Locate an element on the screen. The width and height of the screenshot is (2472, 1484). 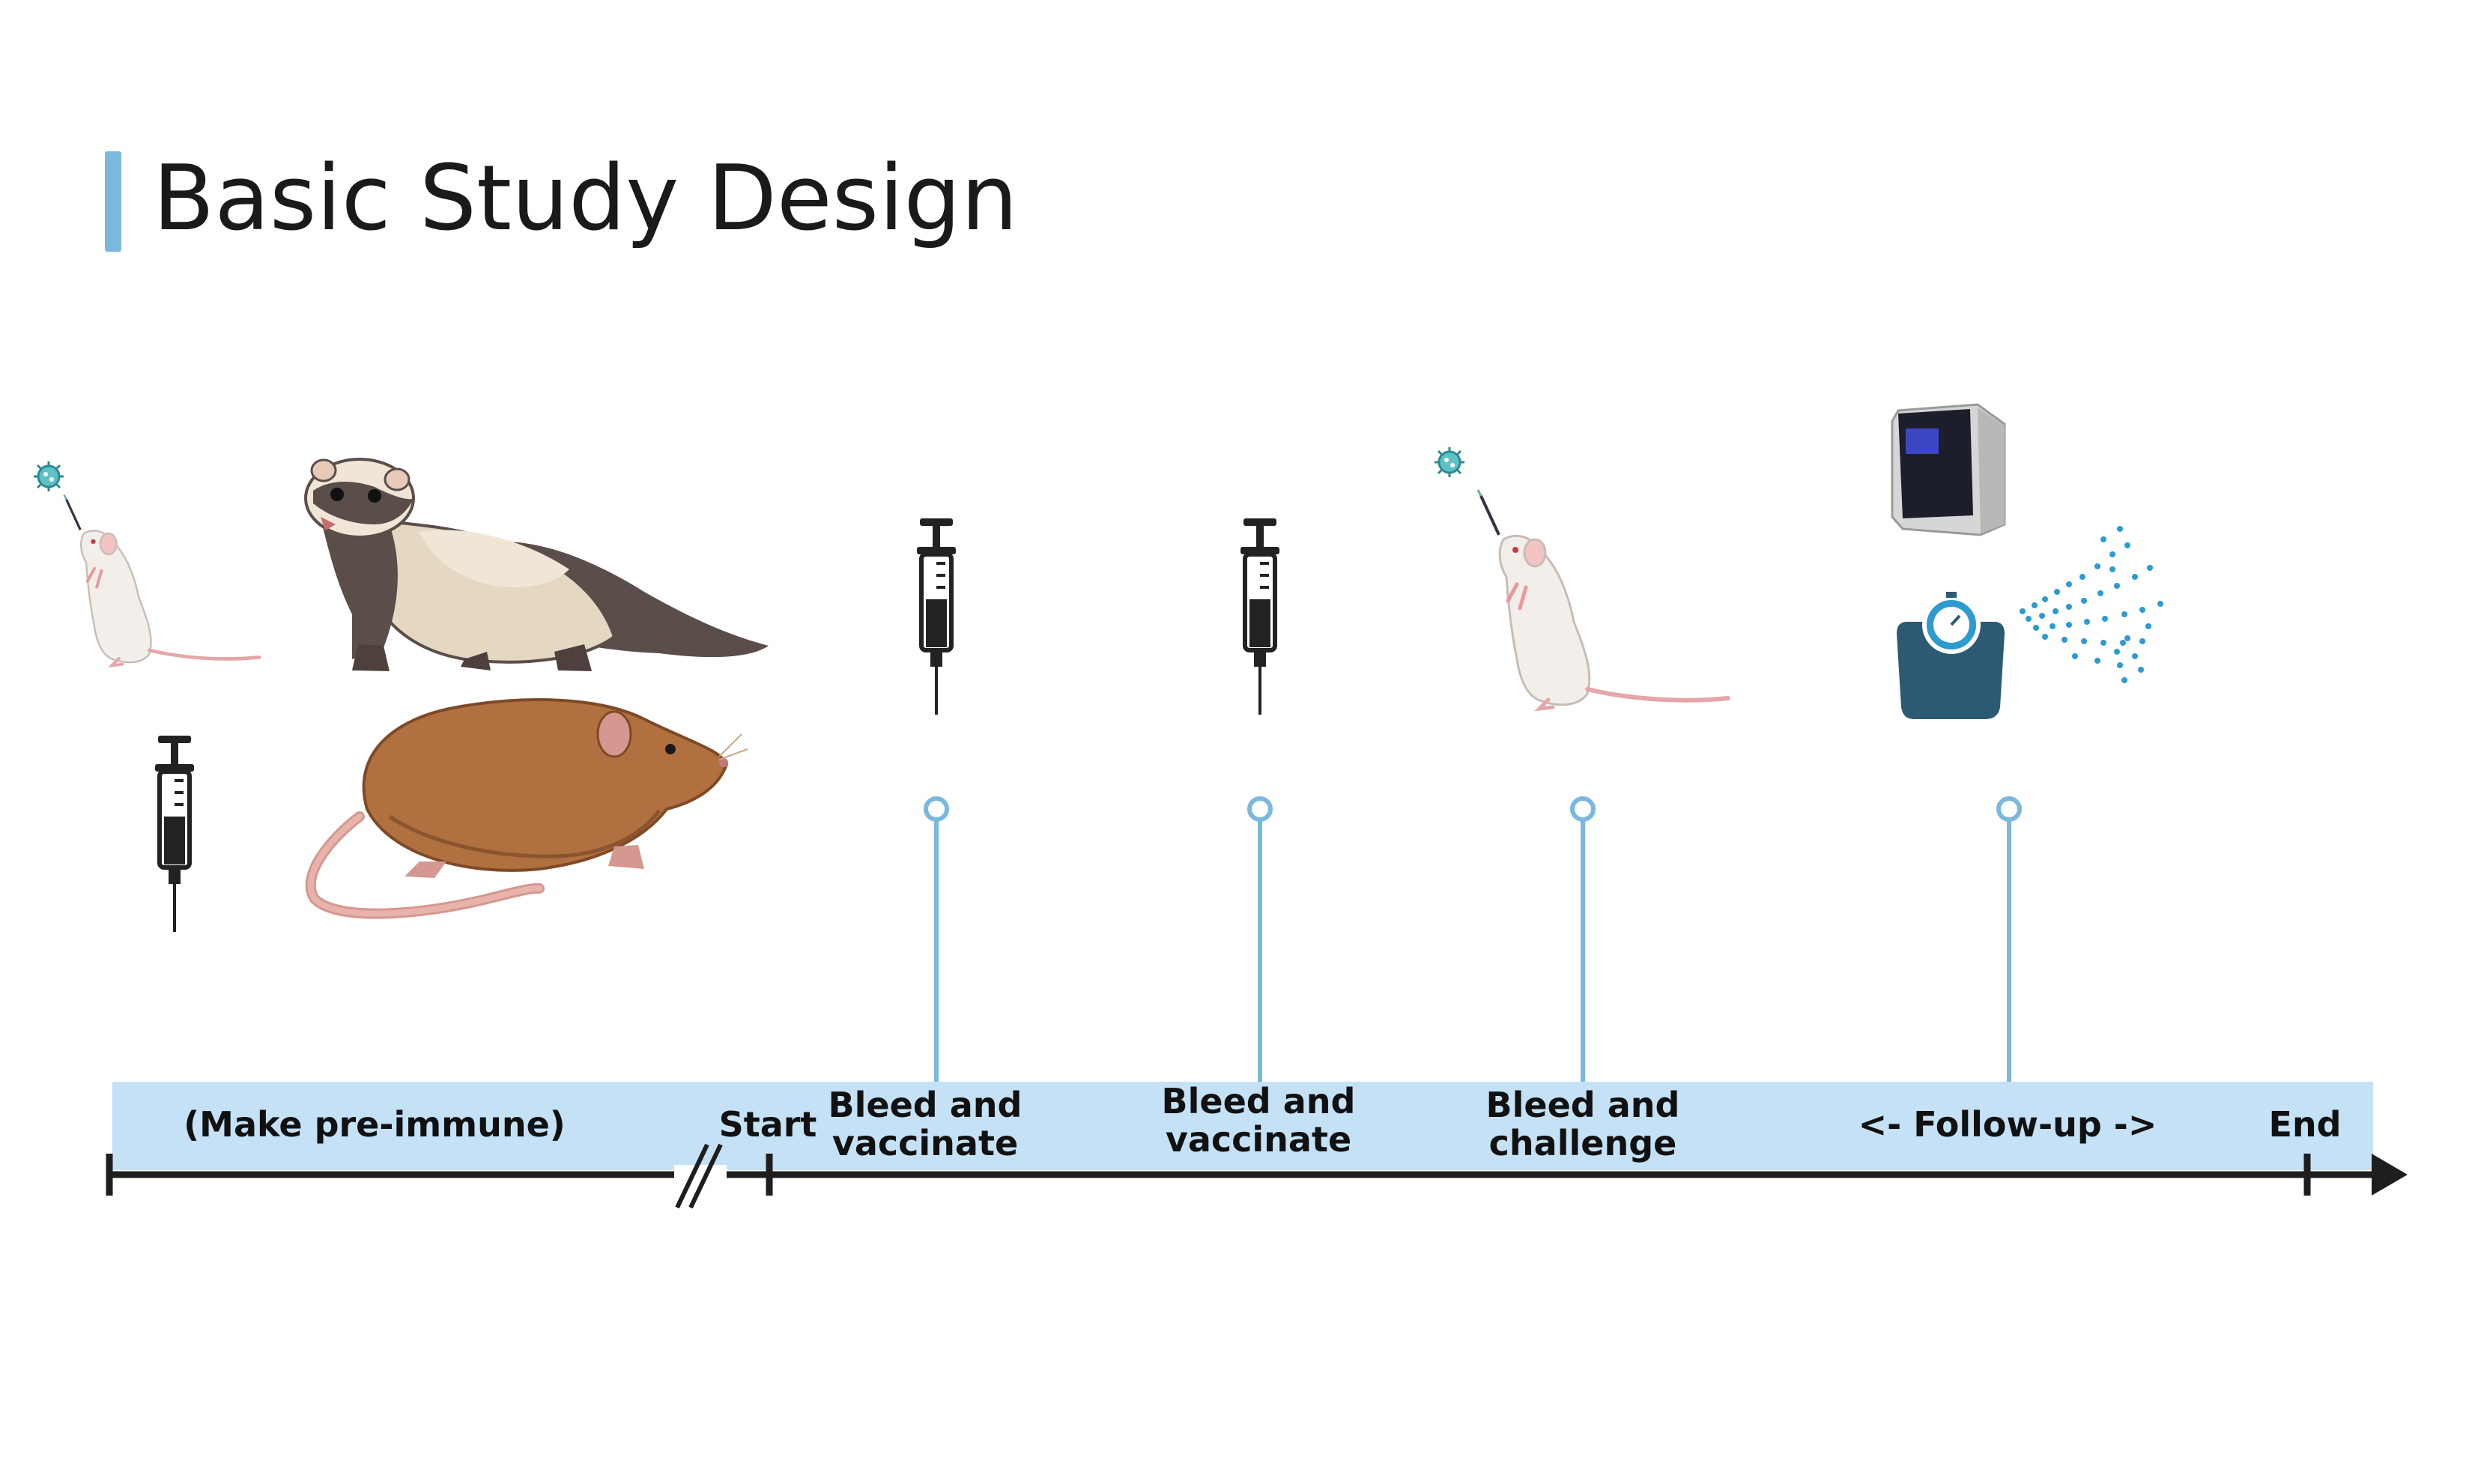
event-4-illustration is located at coordinates (2027, 561).